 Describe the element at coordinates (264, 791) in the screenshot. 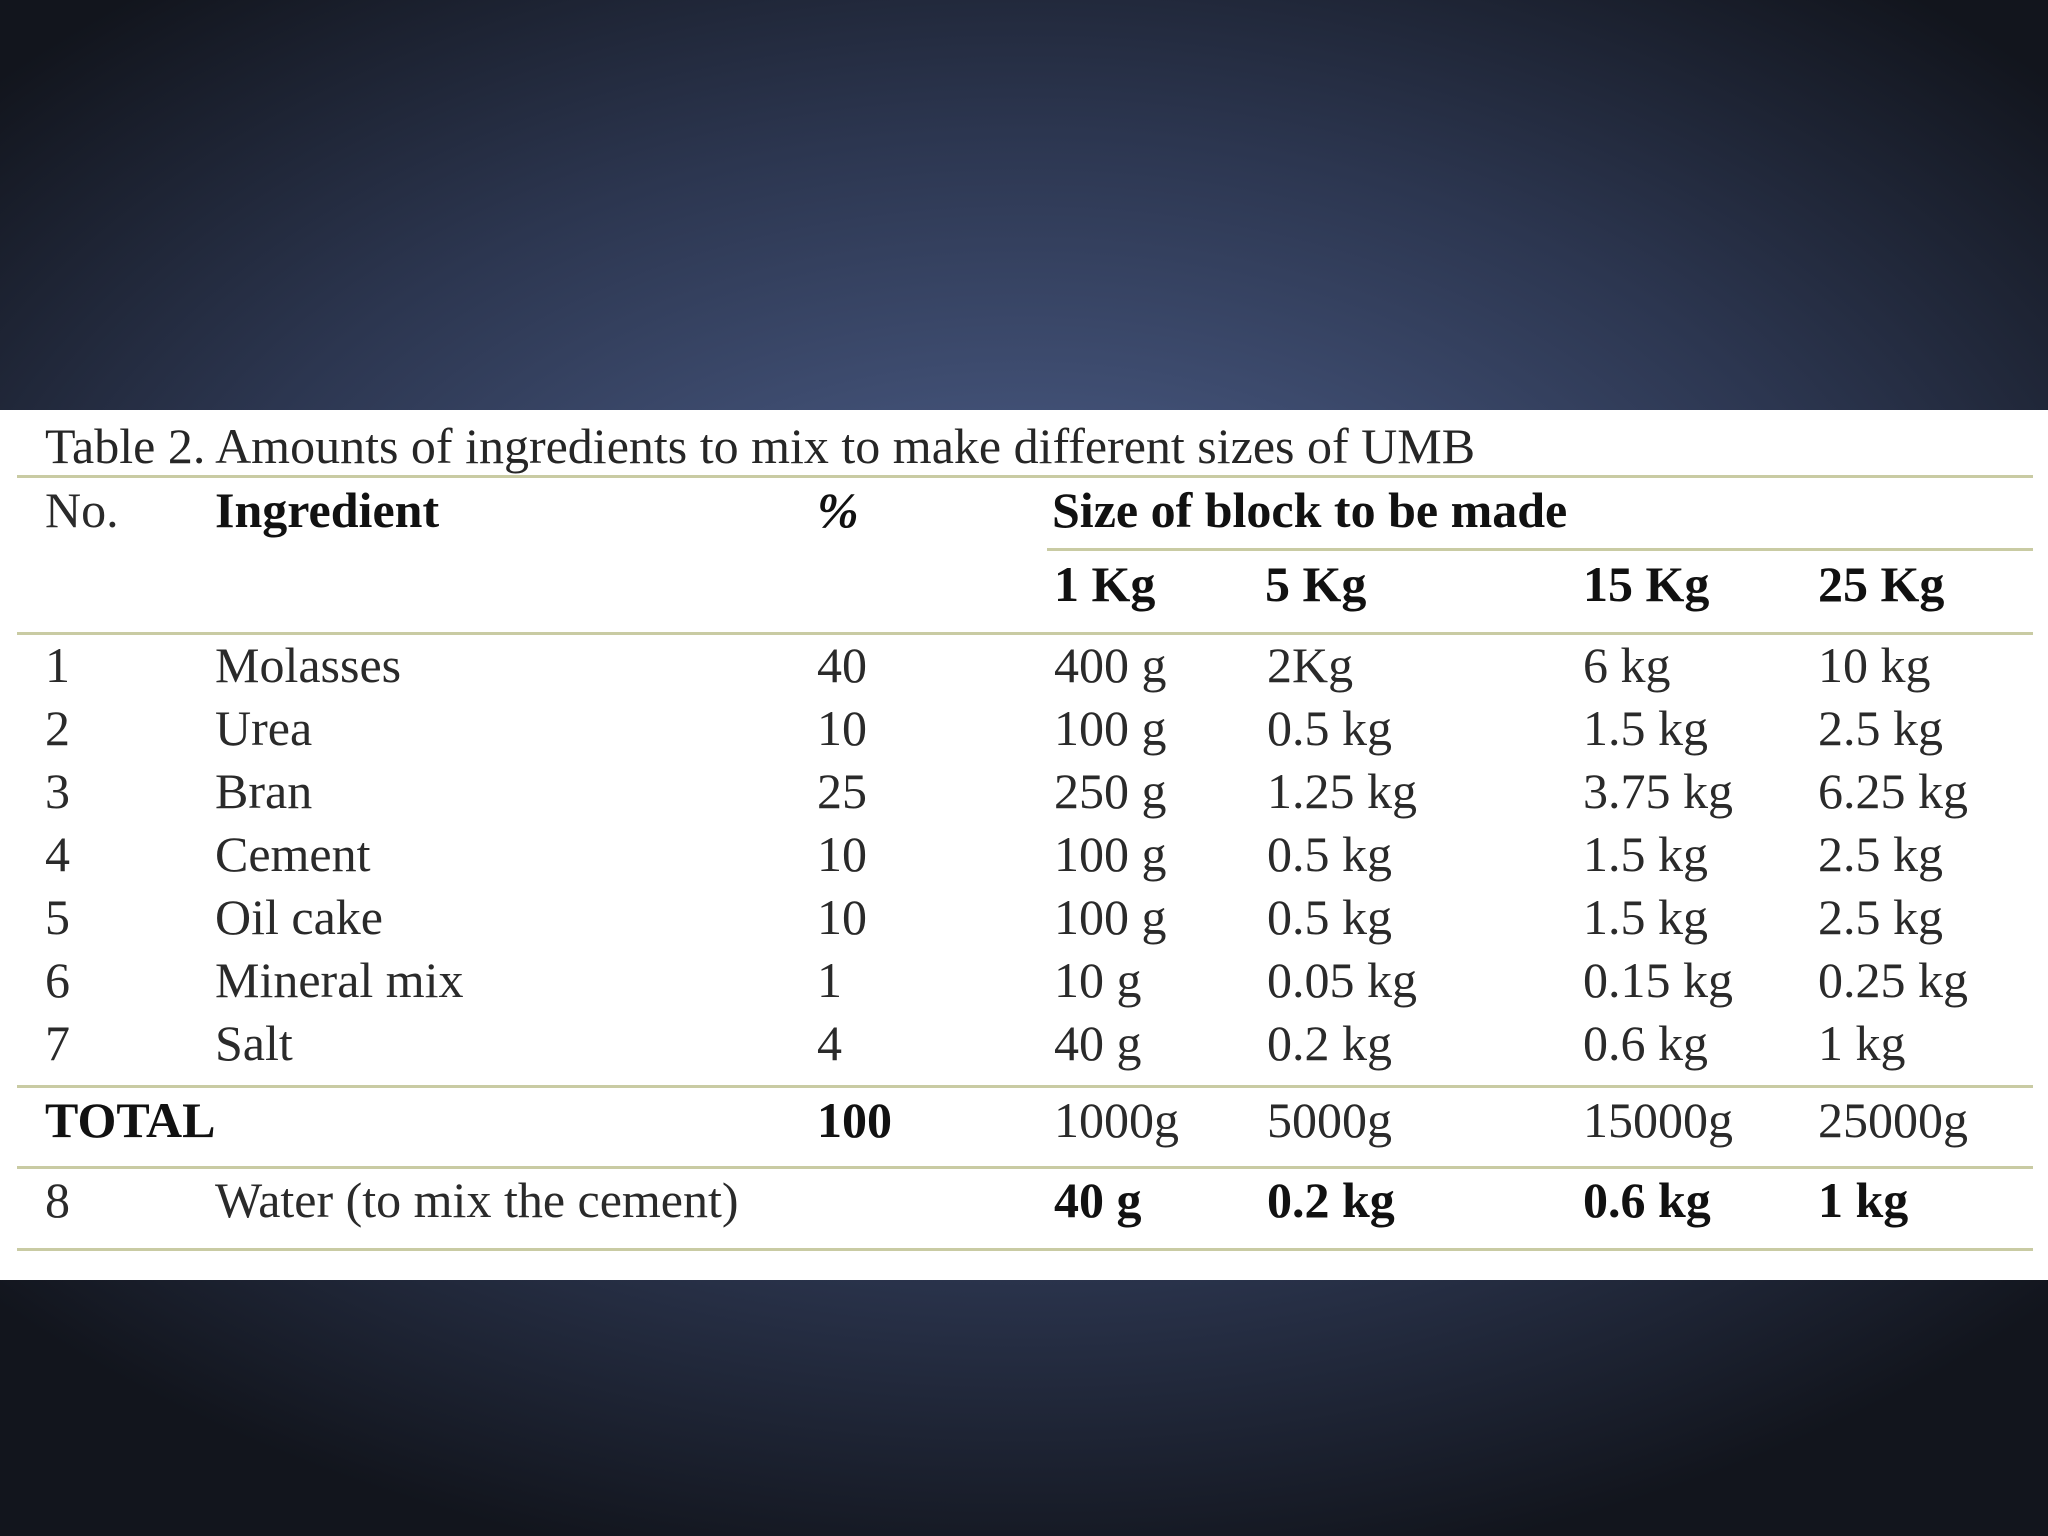

I see `row-ingredient: Bran` at that location.